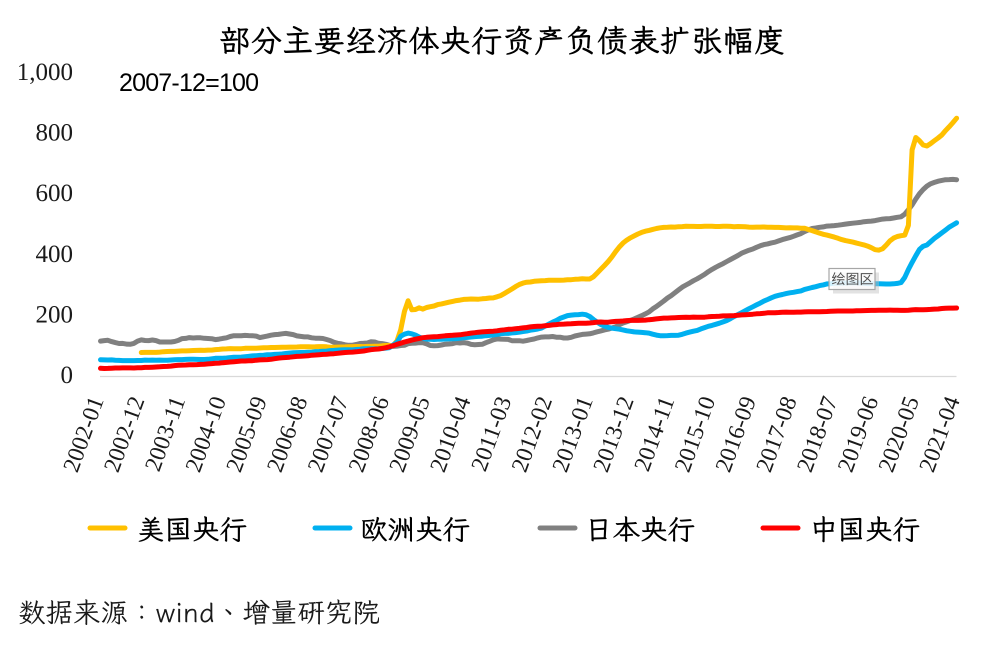  What do you see at coordinates (188, 83) in the screenshot?
I see `svg-text: 2007-12=100` at bounding box center [188, 83].